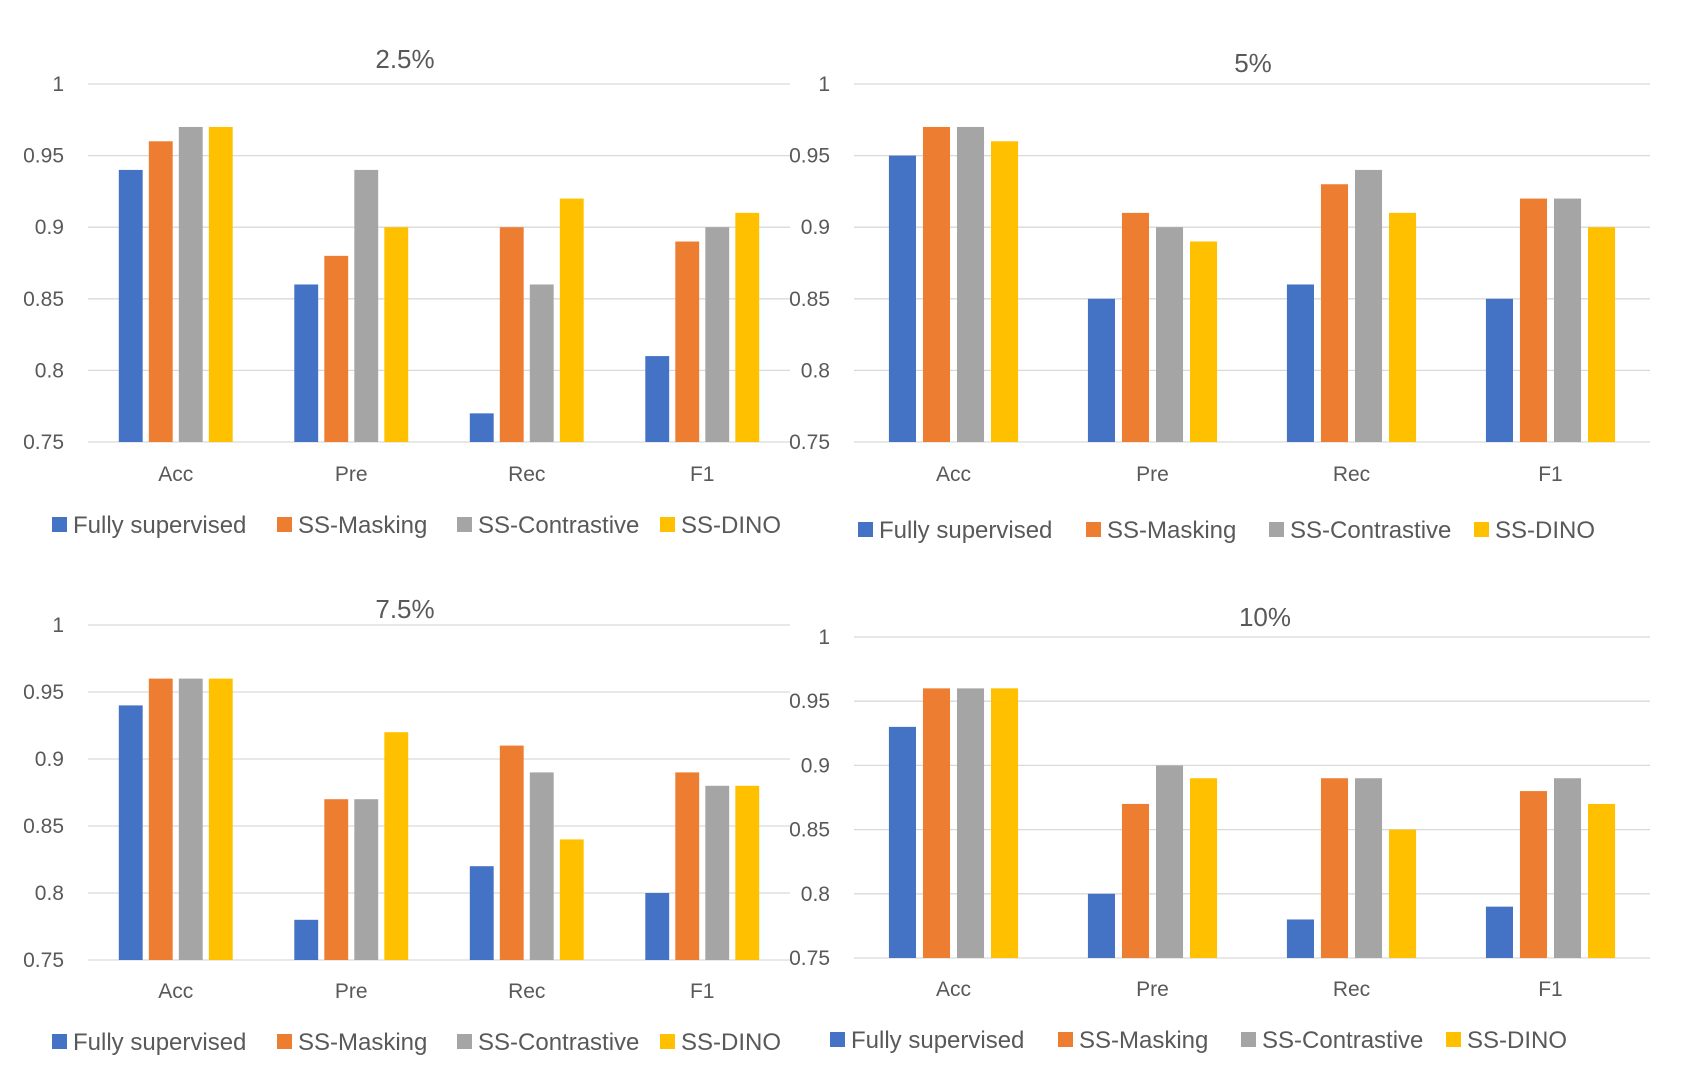 Image resolution: width=1688 pixels, height=1080 pixels. What do you see at coordinates (1169, 861) in the screenshot?
I see `bar-ss-contrastive-pre` at bounding box center [1169, 861].